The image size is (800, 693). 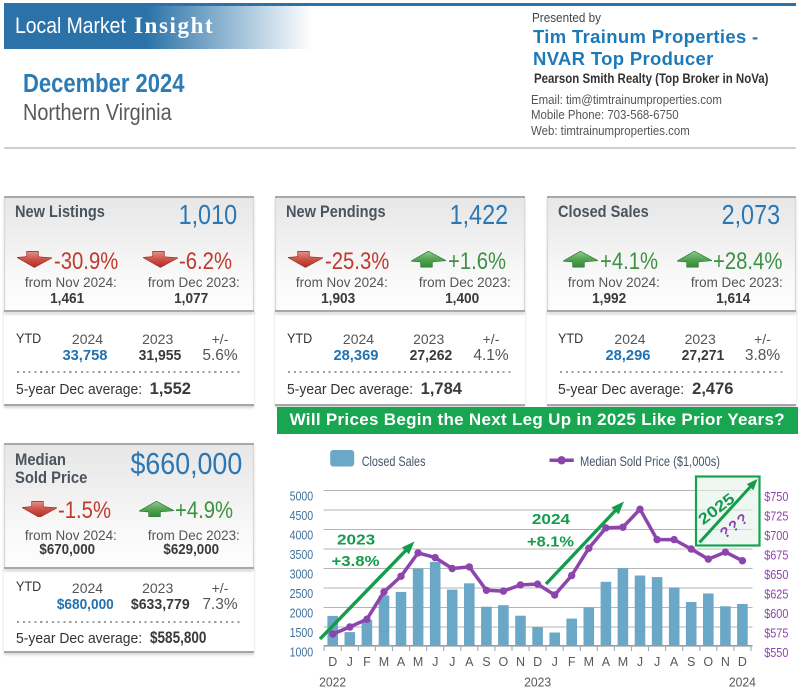 I want to click on svg-text: 2500, so click(x=302, y=593).